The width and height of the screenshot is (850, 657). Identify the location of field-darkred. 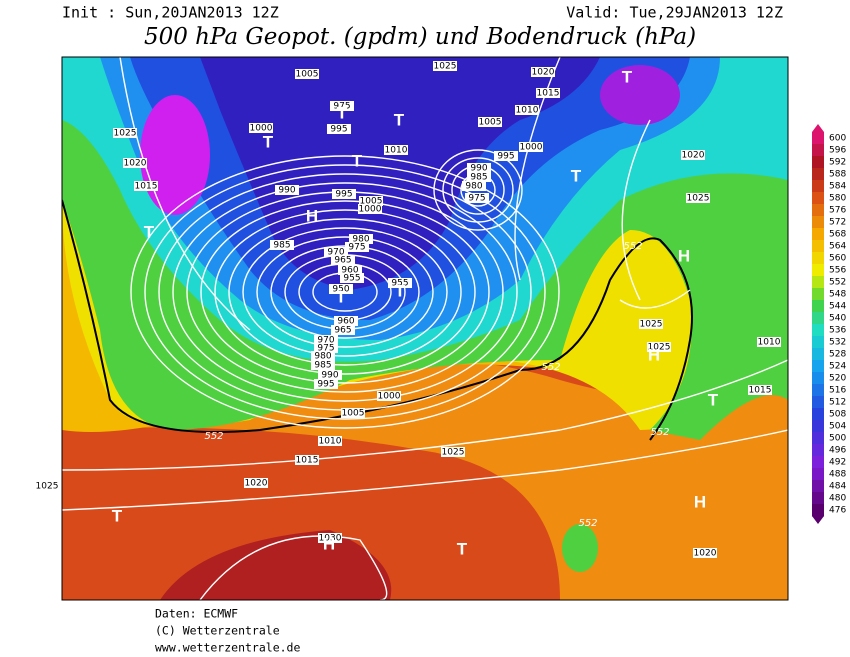
(276, 565).